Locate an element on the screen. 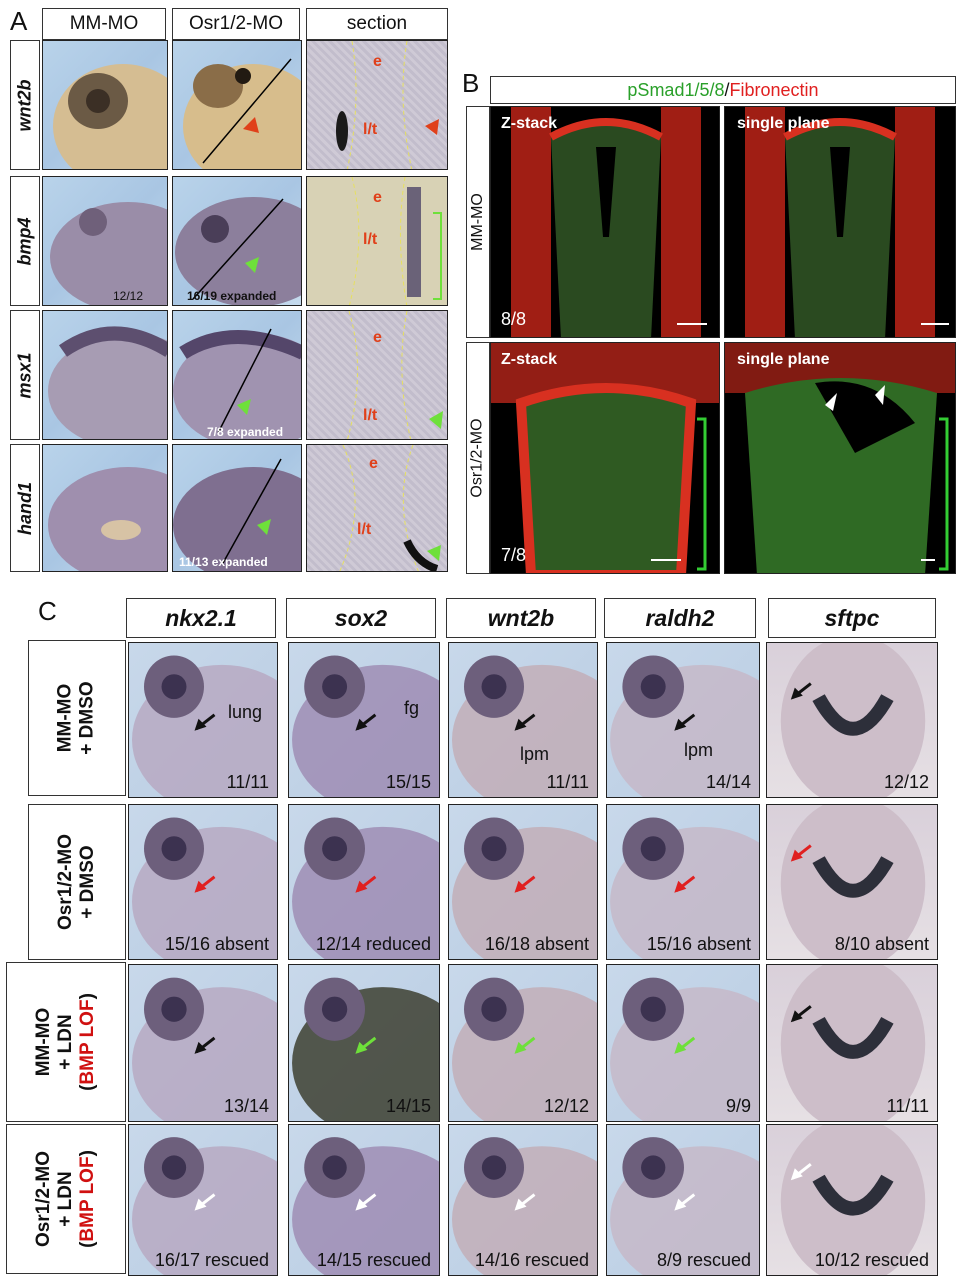  panel-c-row-mm-dmso: MM-MO + DMSO is located at coordinates (77, 718).